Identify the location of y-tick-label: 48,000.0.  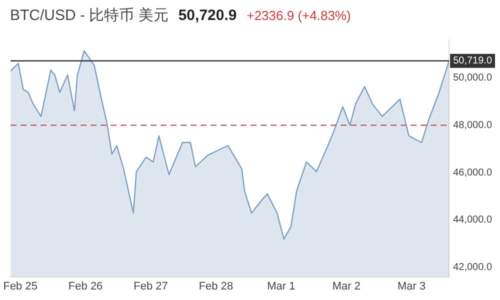
(472, 125).